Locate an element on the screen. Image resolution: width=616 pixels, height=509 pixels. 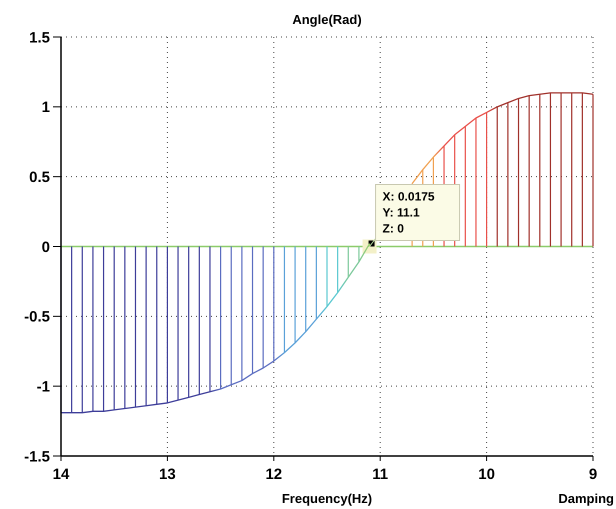
x-tick-label: 10 is located at coordinates (486, 474).